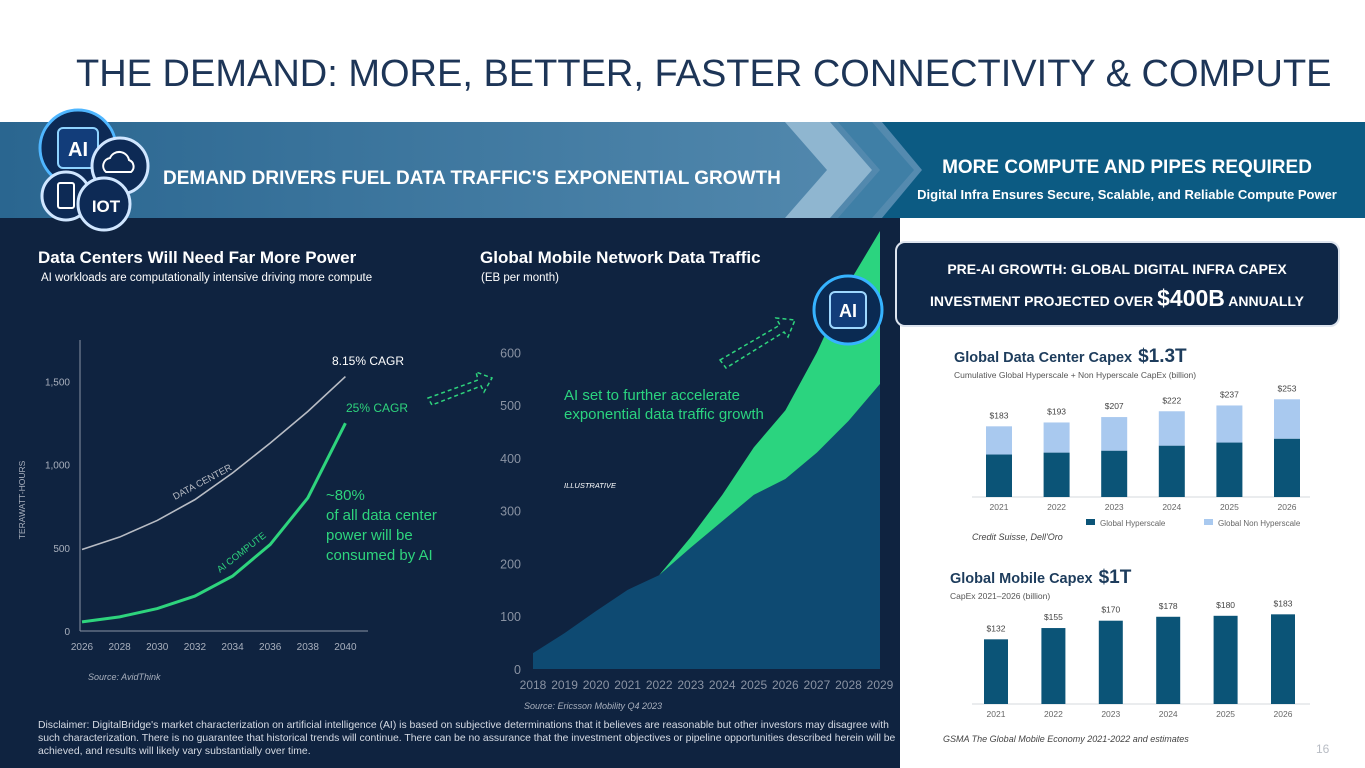 Image resolution: width=1365 pixels, height=768 pixels. What do you see at coordinates (876, 170) in the screenshot?
I see `chevron` at bounding box center [876, 170].